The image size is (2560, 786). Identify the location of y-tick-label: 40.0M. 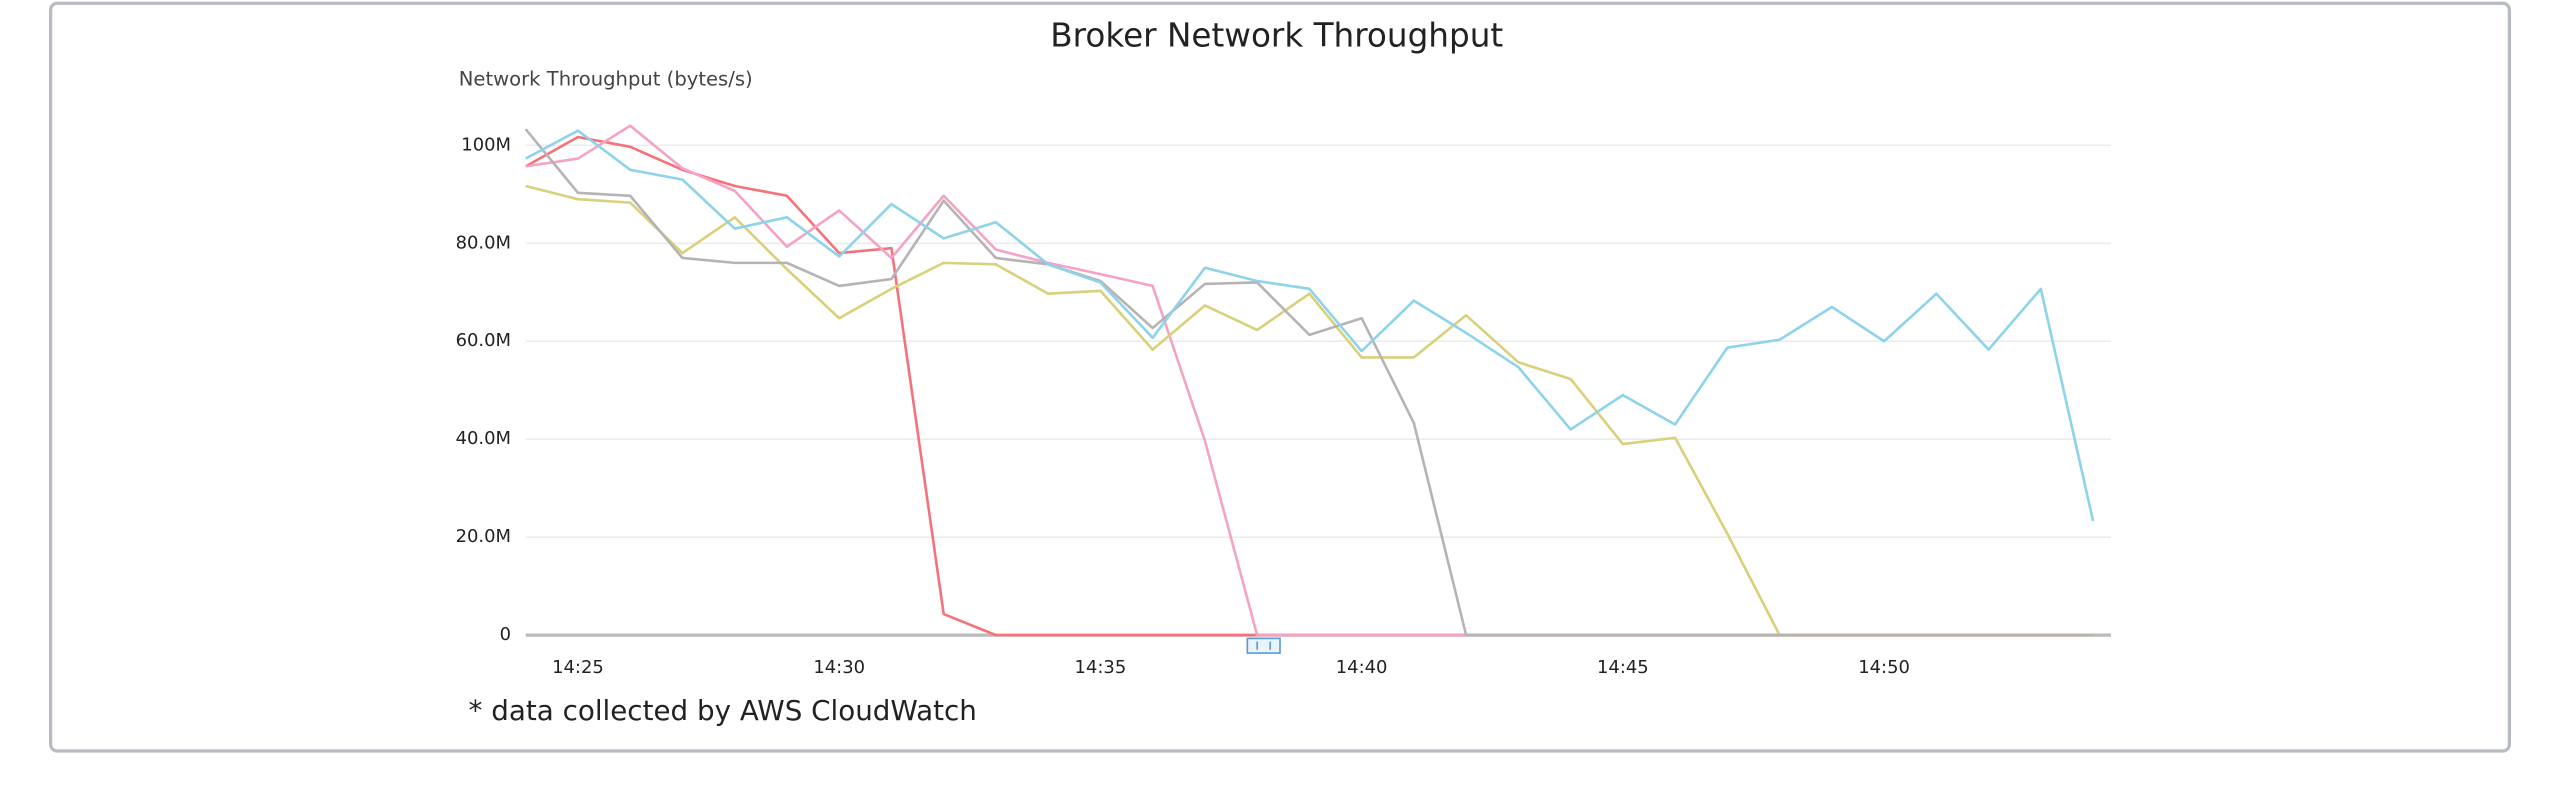
(483, 438).